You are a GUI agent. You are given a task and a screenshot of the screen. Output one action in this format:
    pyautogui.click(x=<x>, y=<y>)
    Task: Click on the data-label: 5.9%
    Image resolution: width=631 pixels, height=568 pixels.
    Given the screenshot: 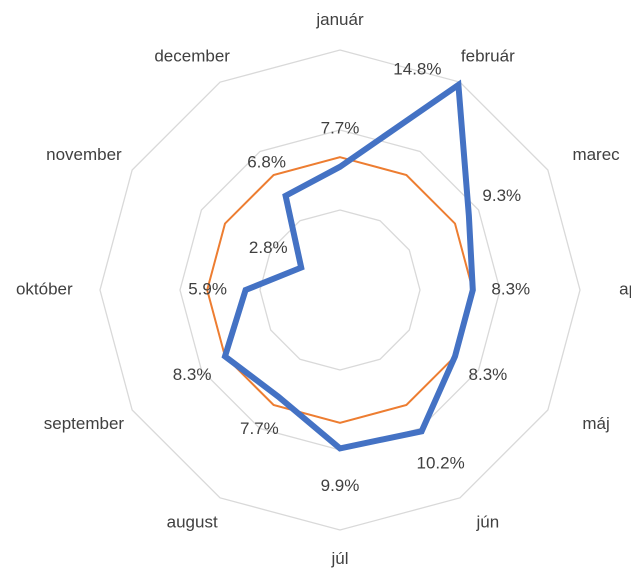 What is the action you would take?
    pyautogui.click(x=207, y=288)
    